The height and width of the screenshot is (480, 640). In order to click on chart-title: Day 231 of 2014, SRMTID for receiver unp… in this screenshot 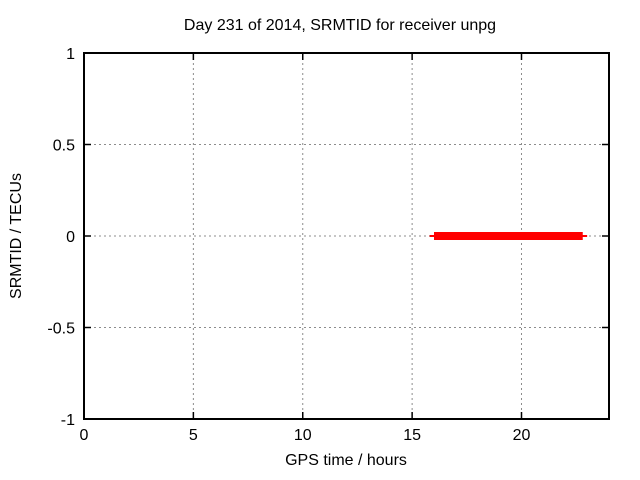, I will do `click(340, 25)`.